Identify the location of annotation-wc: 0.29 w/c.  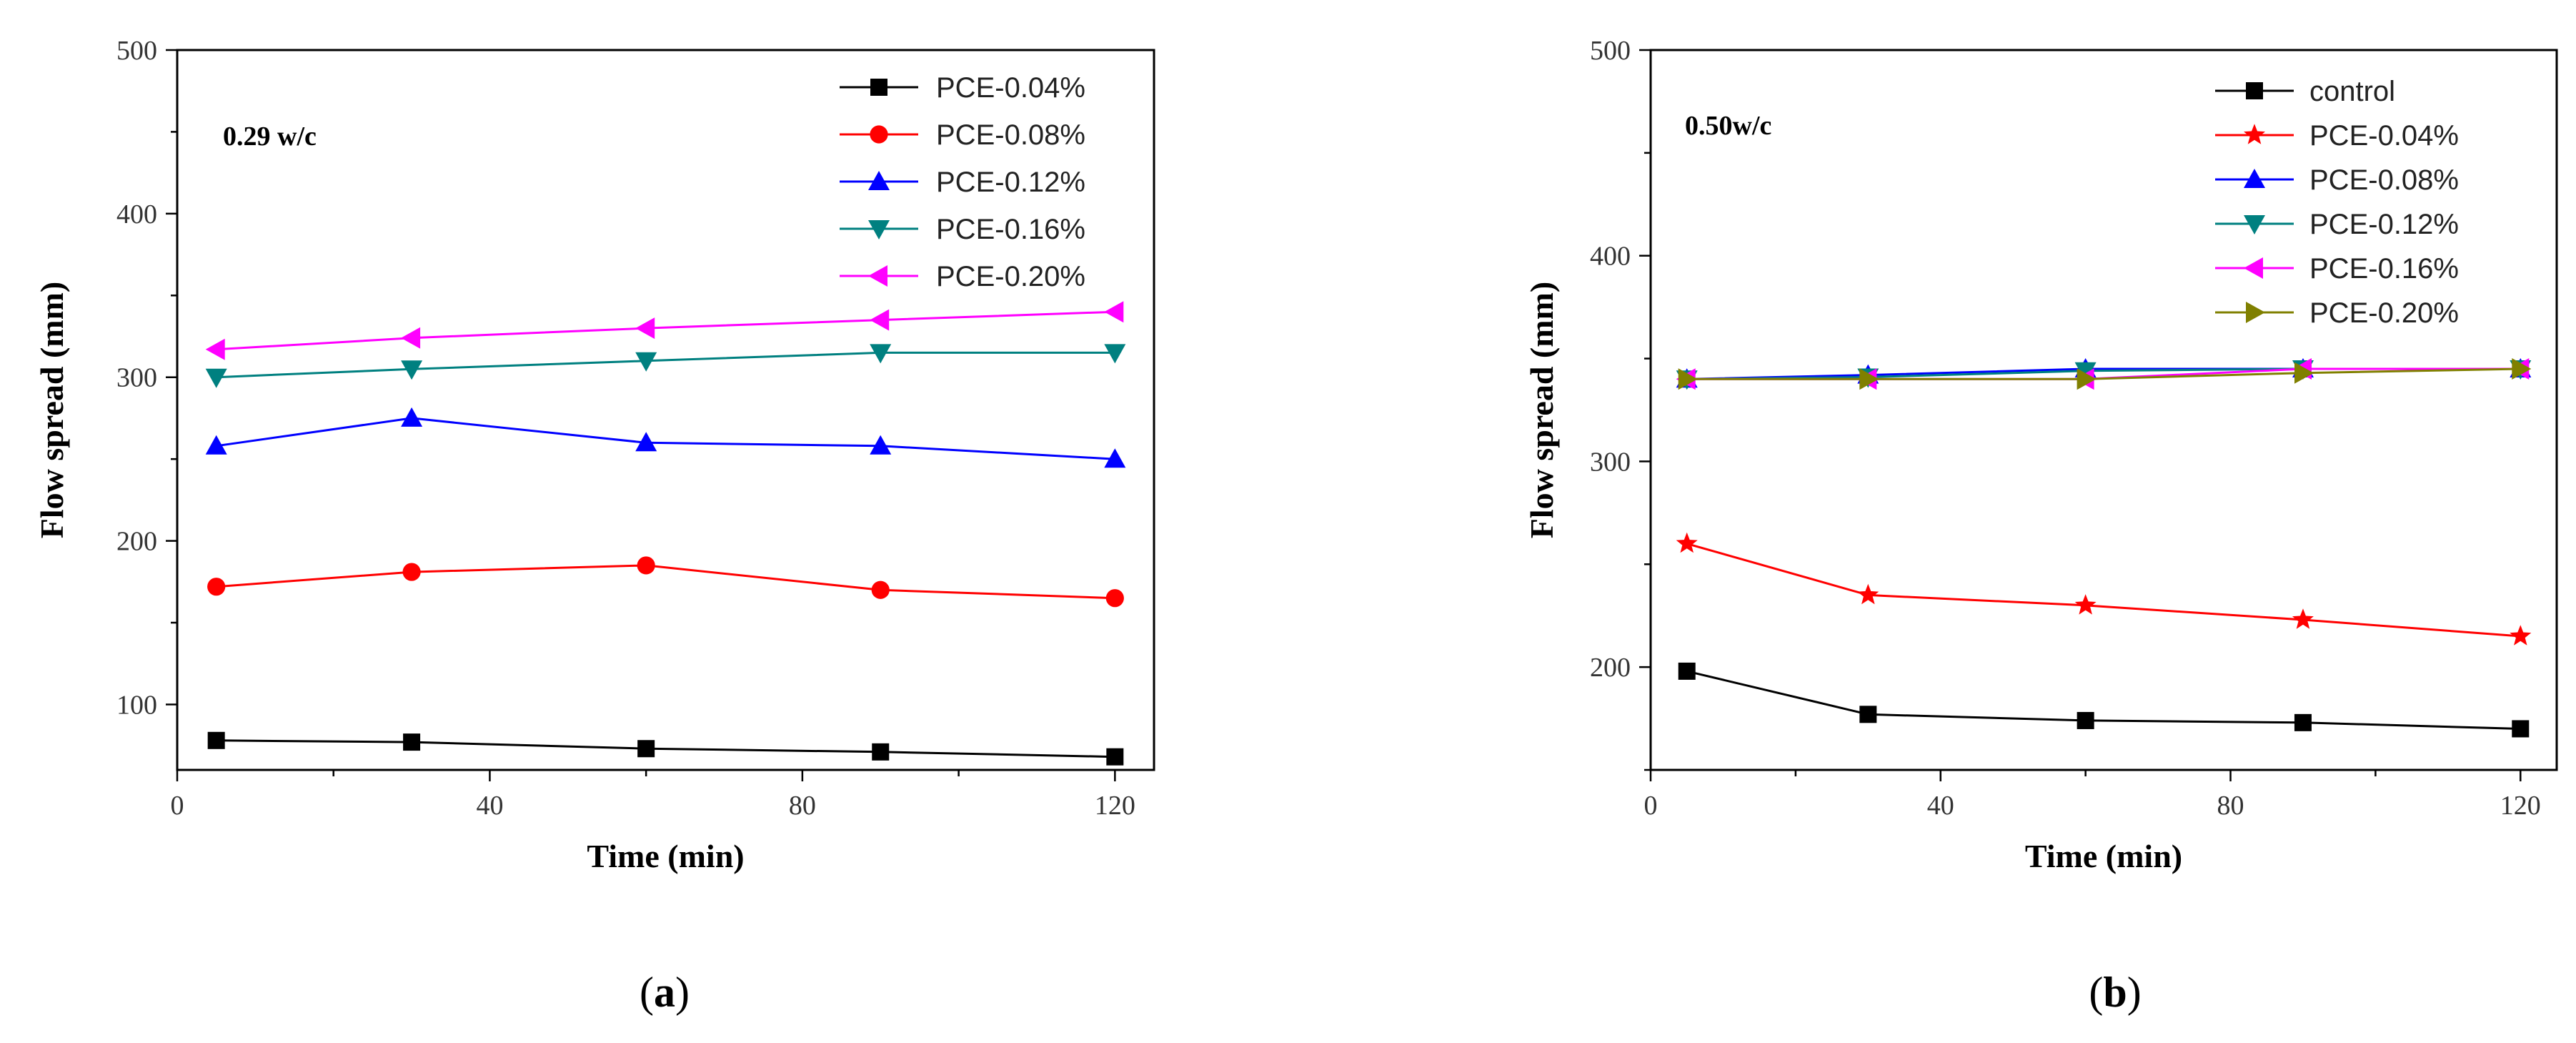
(270, 137).